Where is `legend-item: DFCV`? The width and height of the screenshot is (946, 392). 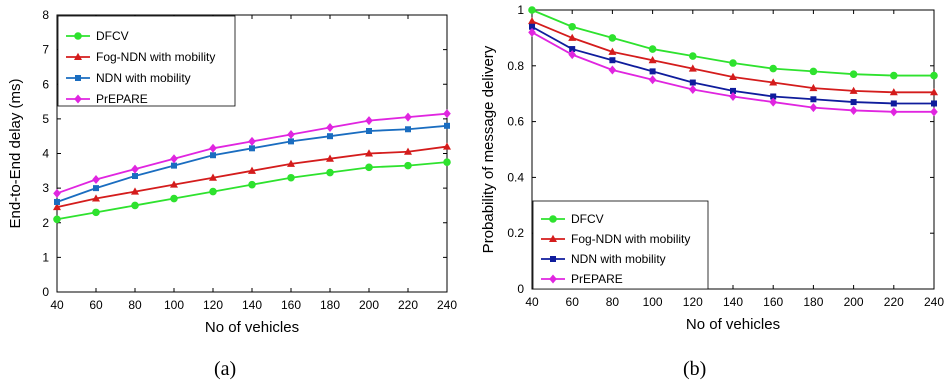 legend-item: DFCV is located at coordinates (572, 219).